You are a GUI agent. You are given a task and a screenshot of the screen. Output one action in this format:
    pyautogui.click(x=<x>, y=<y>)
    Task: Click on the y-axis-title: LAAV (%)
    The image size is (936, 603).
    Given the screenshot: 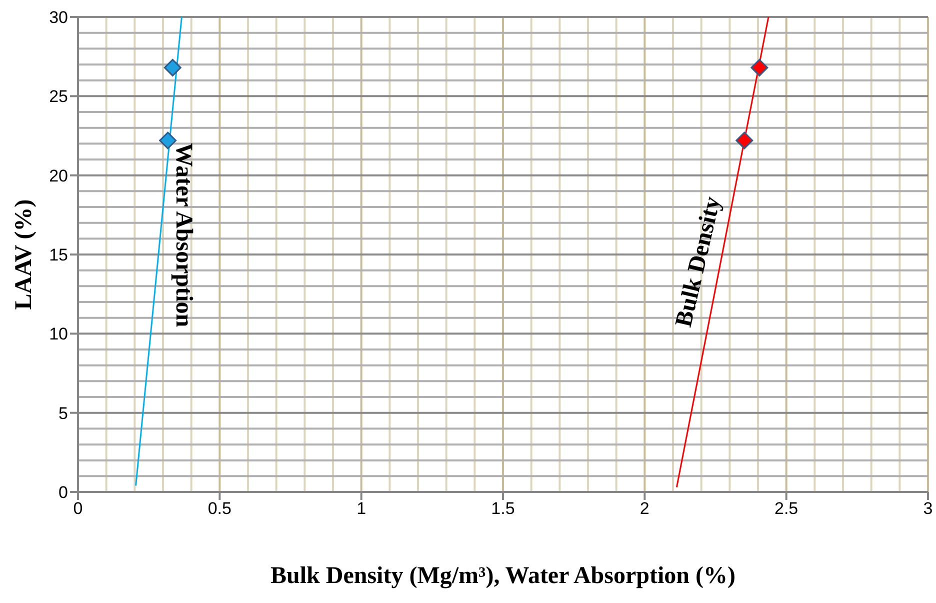 What is the action you would take?
    pyautogui.click(x=24, y=254)
    